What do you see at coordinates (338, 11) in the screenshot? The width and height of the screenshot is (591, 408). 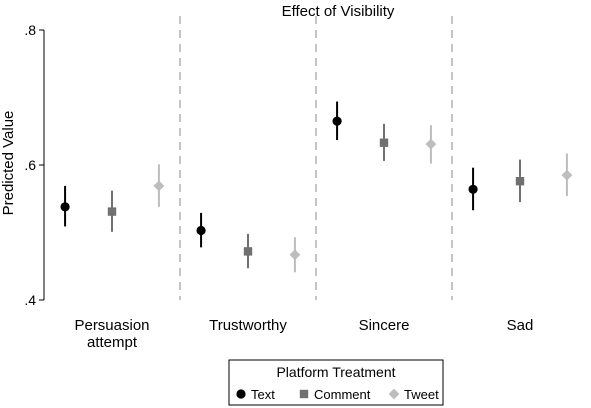 I see `chart-title: Effect of Visibility` at bounding box center [338, 11].